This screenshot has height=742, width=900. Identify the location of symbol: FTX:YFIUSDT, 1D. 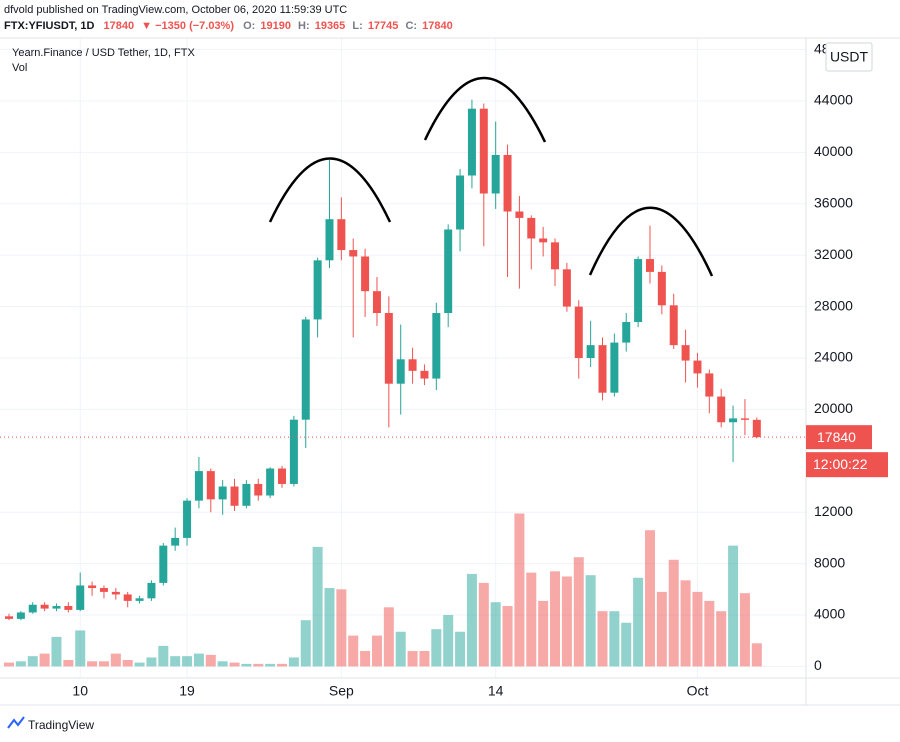
(49, 26).